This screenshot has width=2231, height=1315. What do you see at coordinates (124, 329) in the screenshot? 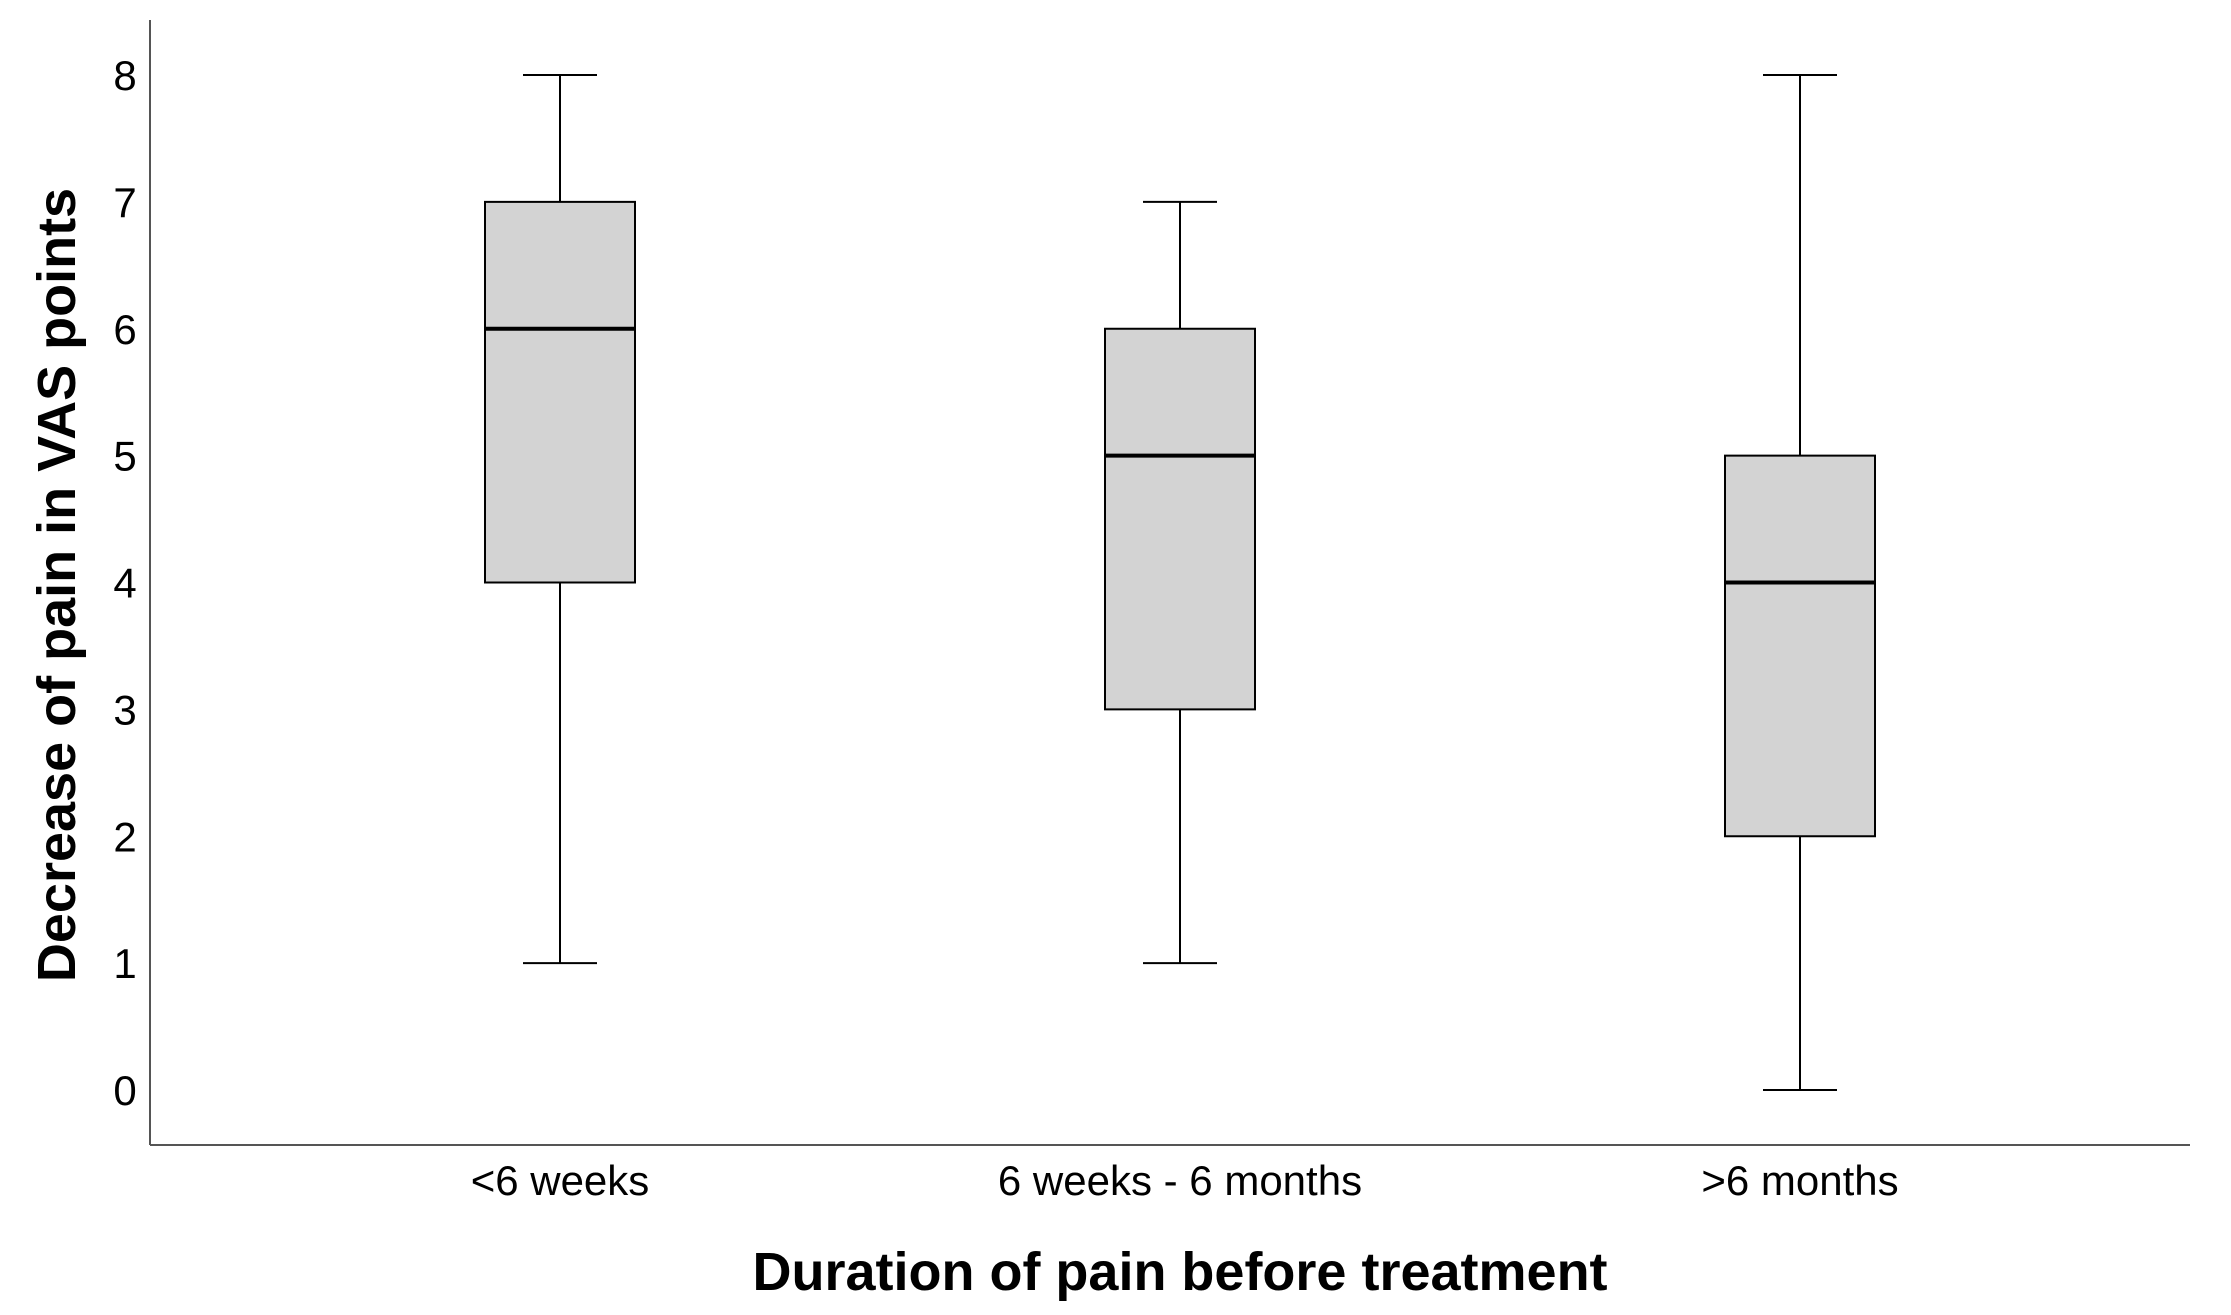
I see `y-tick-label: 6` at bounding box center [124, 329].